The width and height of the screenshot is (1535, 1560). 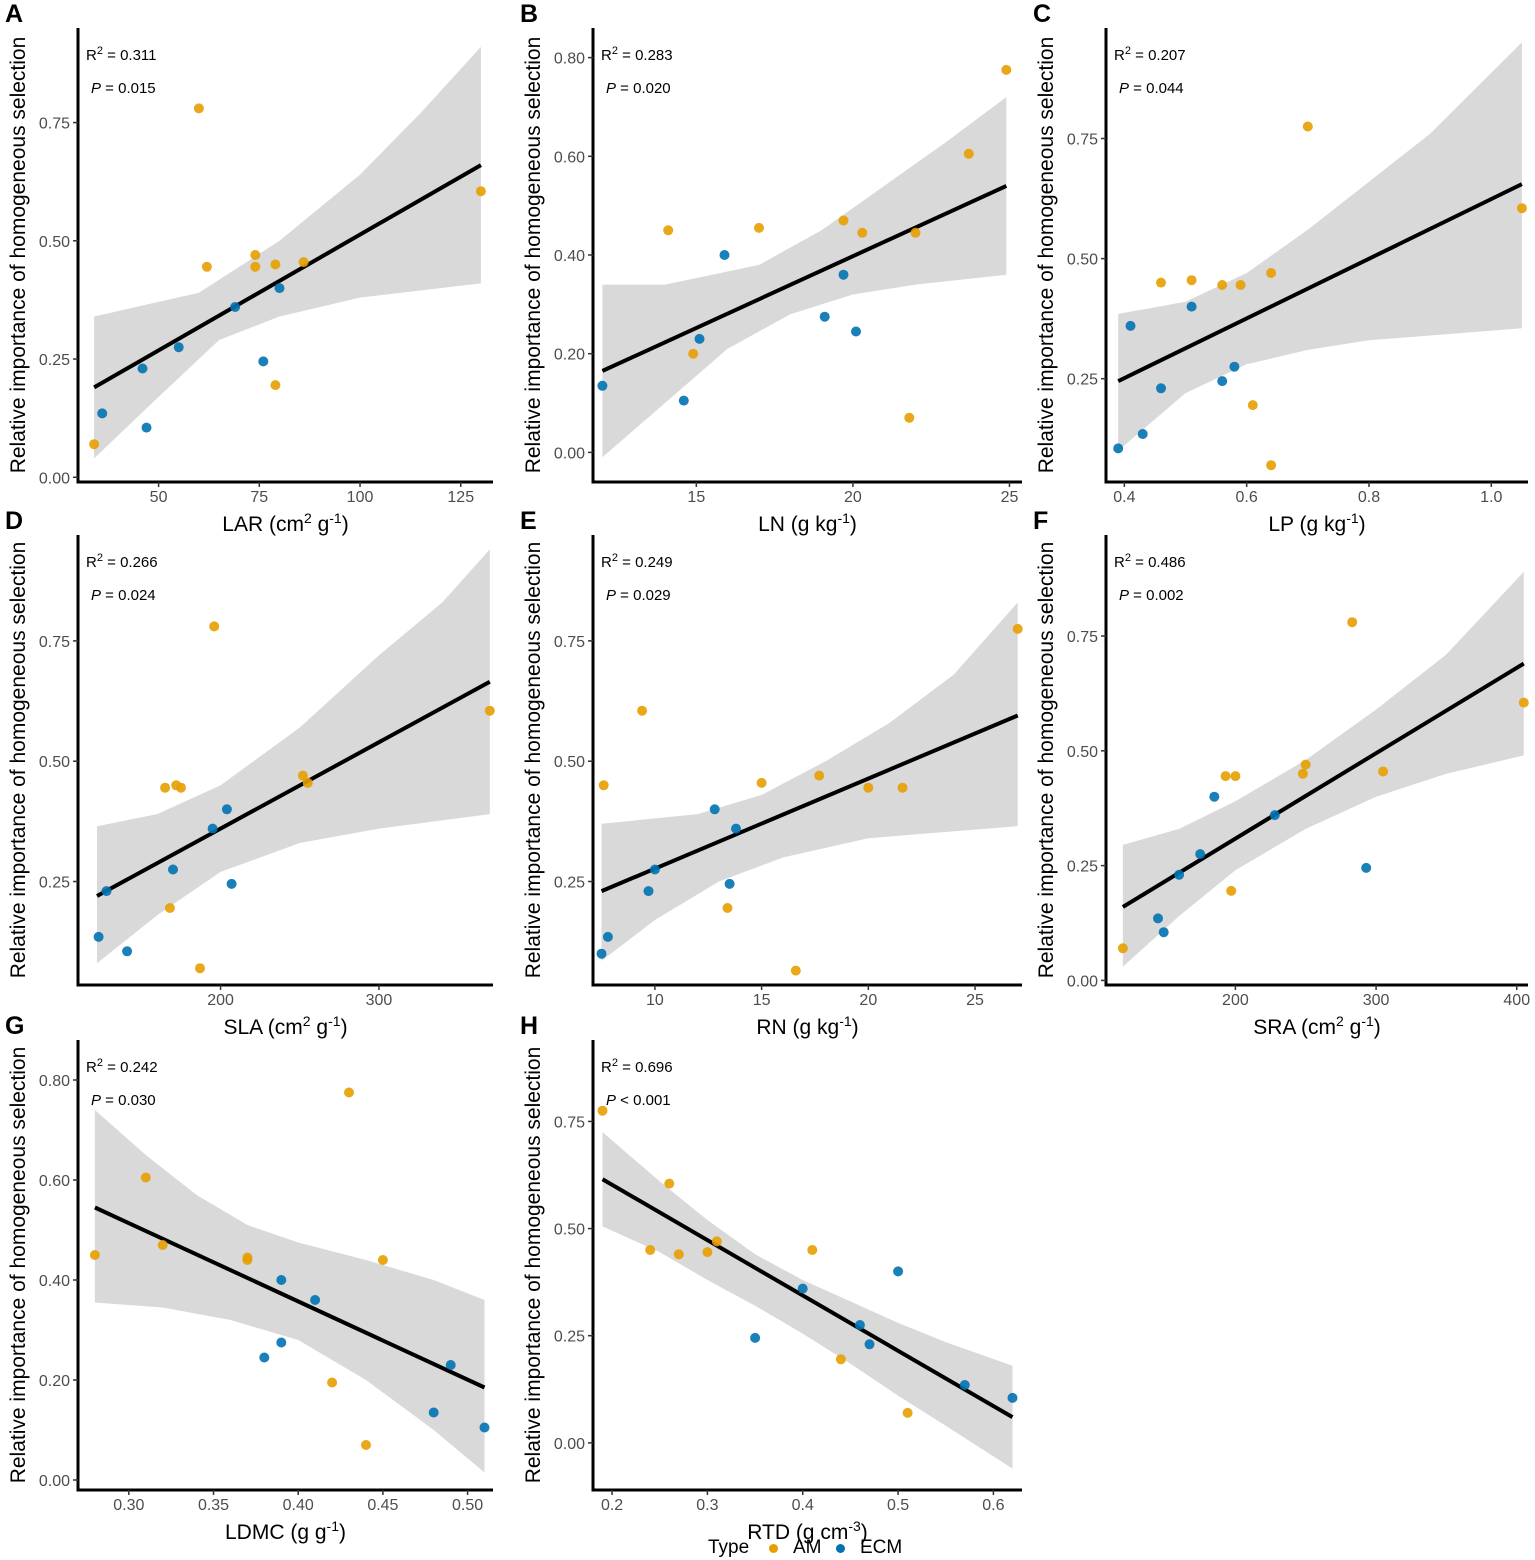 What do you see at coordinates (1369, 497) in the screenshot?
I see `x-tick-label: 0.8` at bounding box center [1369, 497].